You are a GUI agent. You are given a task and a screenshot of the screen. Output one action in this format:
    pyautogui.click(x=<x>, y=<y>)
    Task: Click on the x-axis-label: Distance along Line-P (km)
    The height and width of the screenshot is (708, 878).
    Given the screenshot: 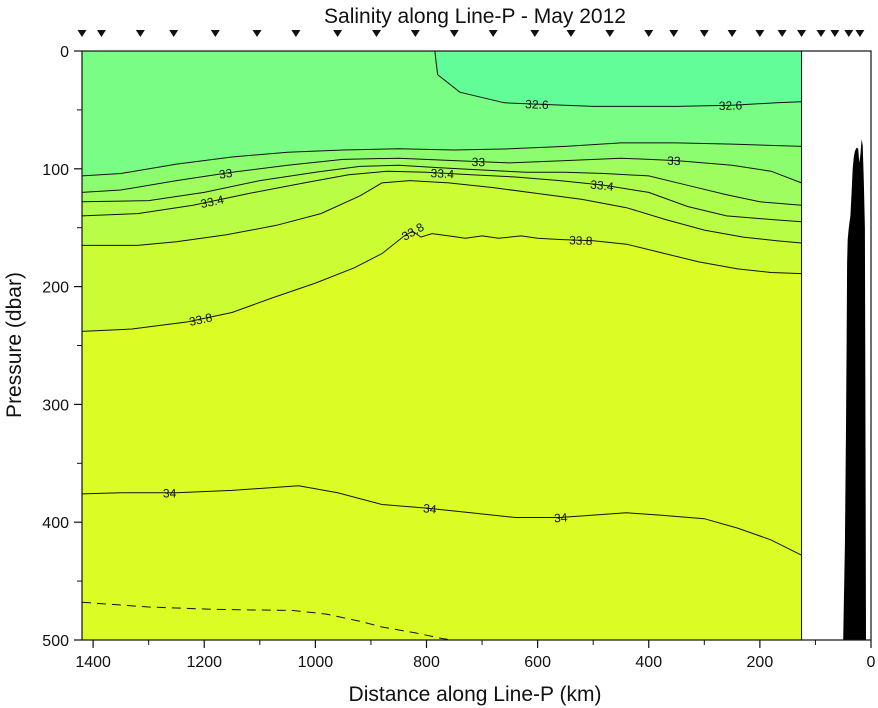 What is the action you would take?
    pyautogui.click(x=475, y=694)
    